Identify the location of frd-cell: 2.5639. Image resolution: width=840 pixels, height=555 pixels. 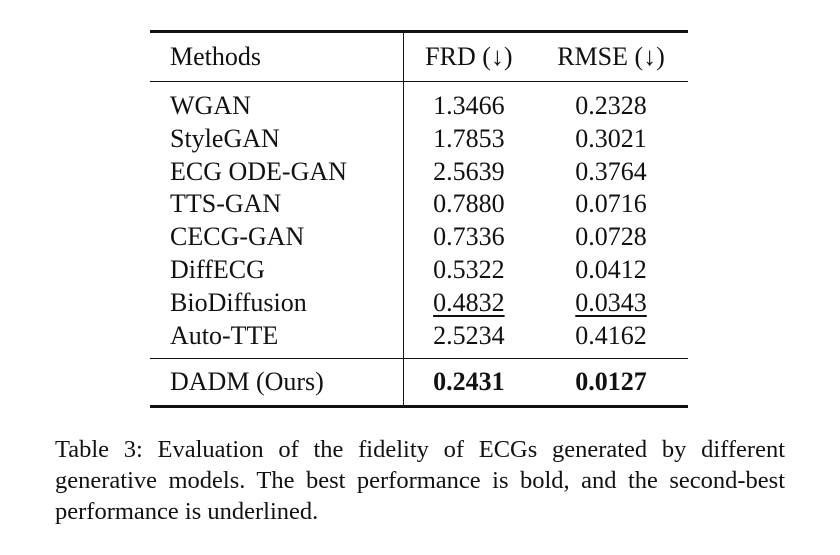
(469, 171).